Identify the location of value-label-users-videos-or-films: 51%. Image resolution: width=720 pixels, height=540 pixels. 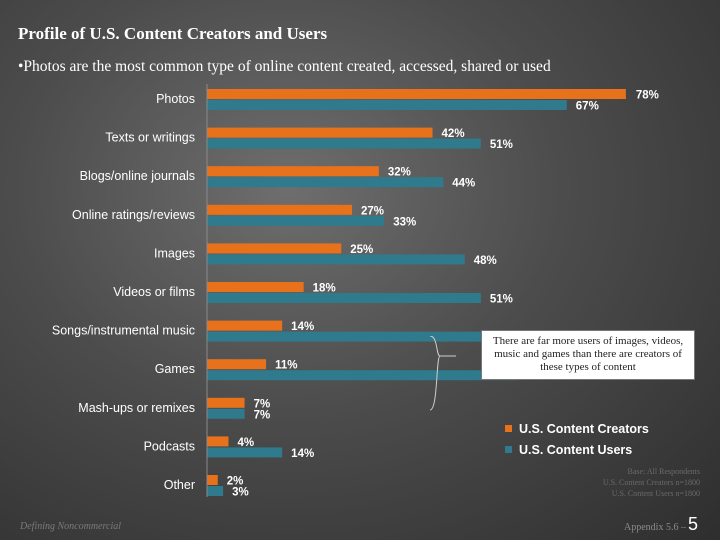
(501, 300).